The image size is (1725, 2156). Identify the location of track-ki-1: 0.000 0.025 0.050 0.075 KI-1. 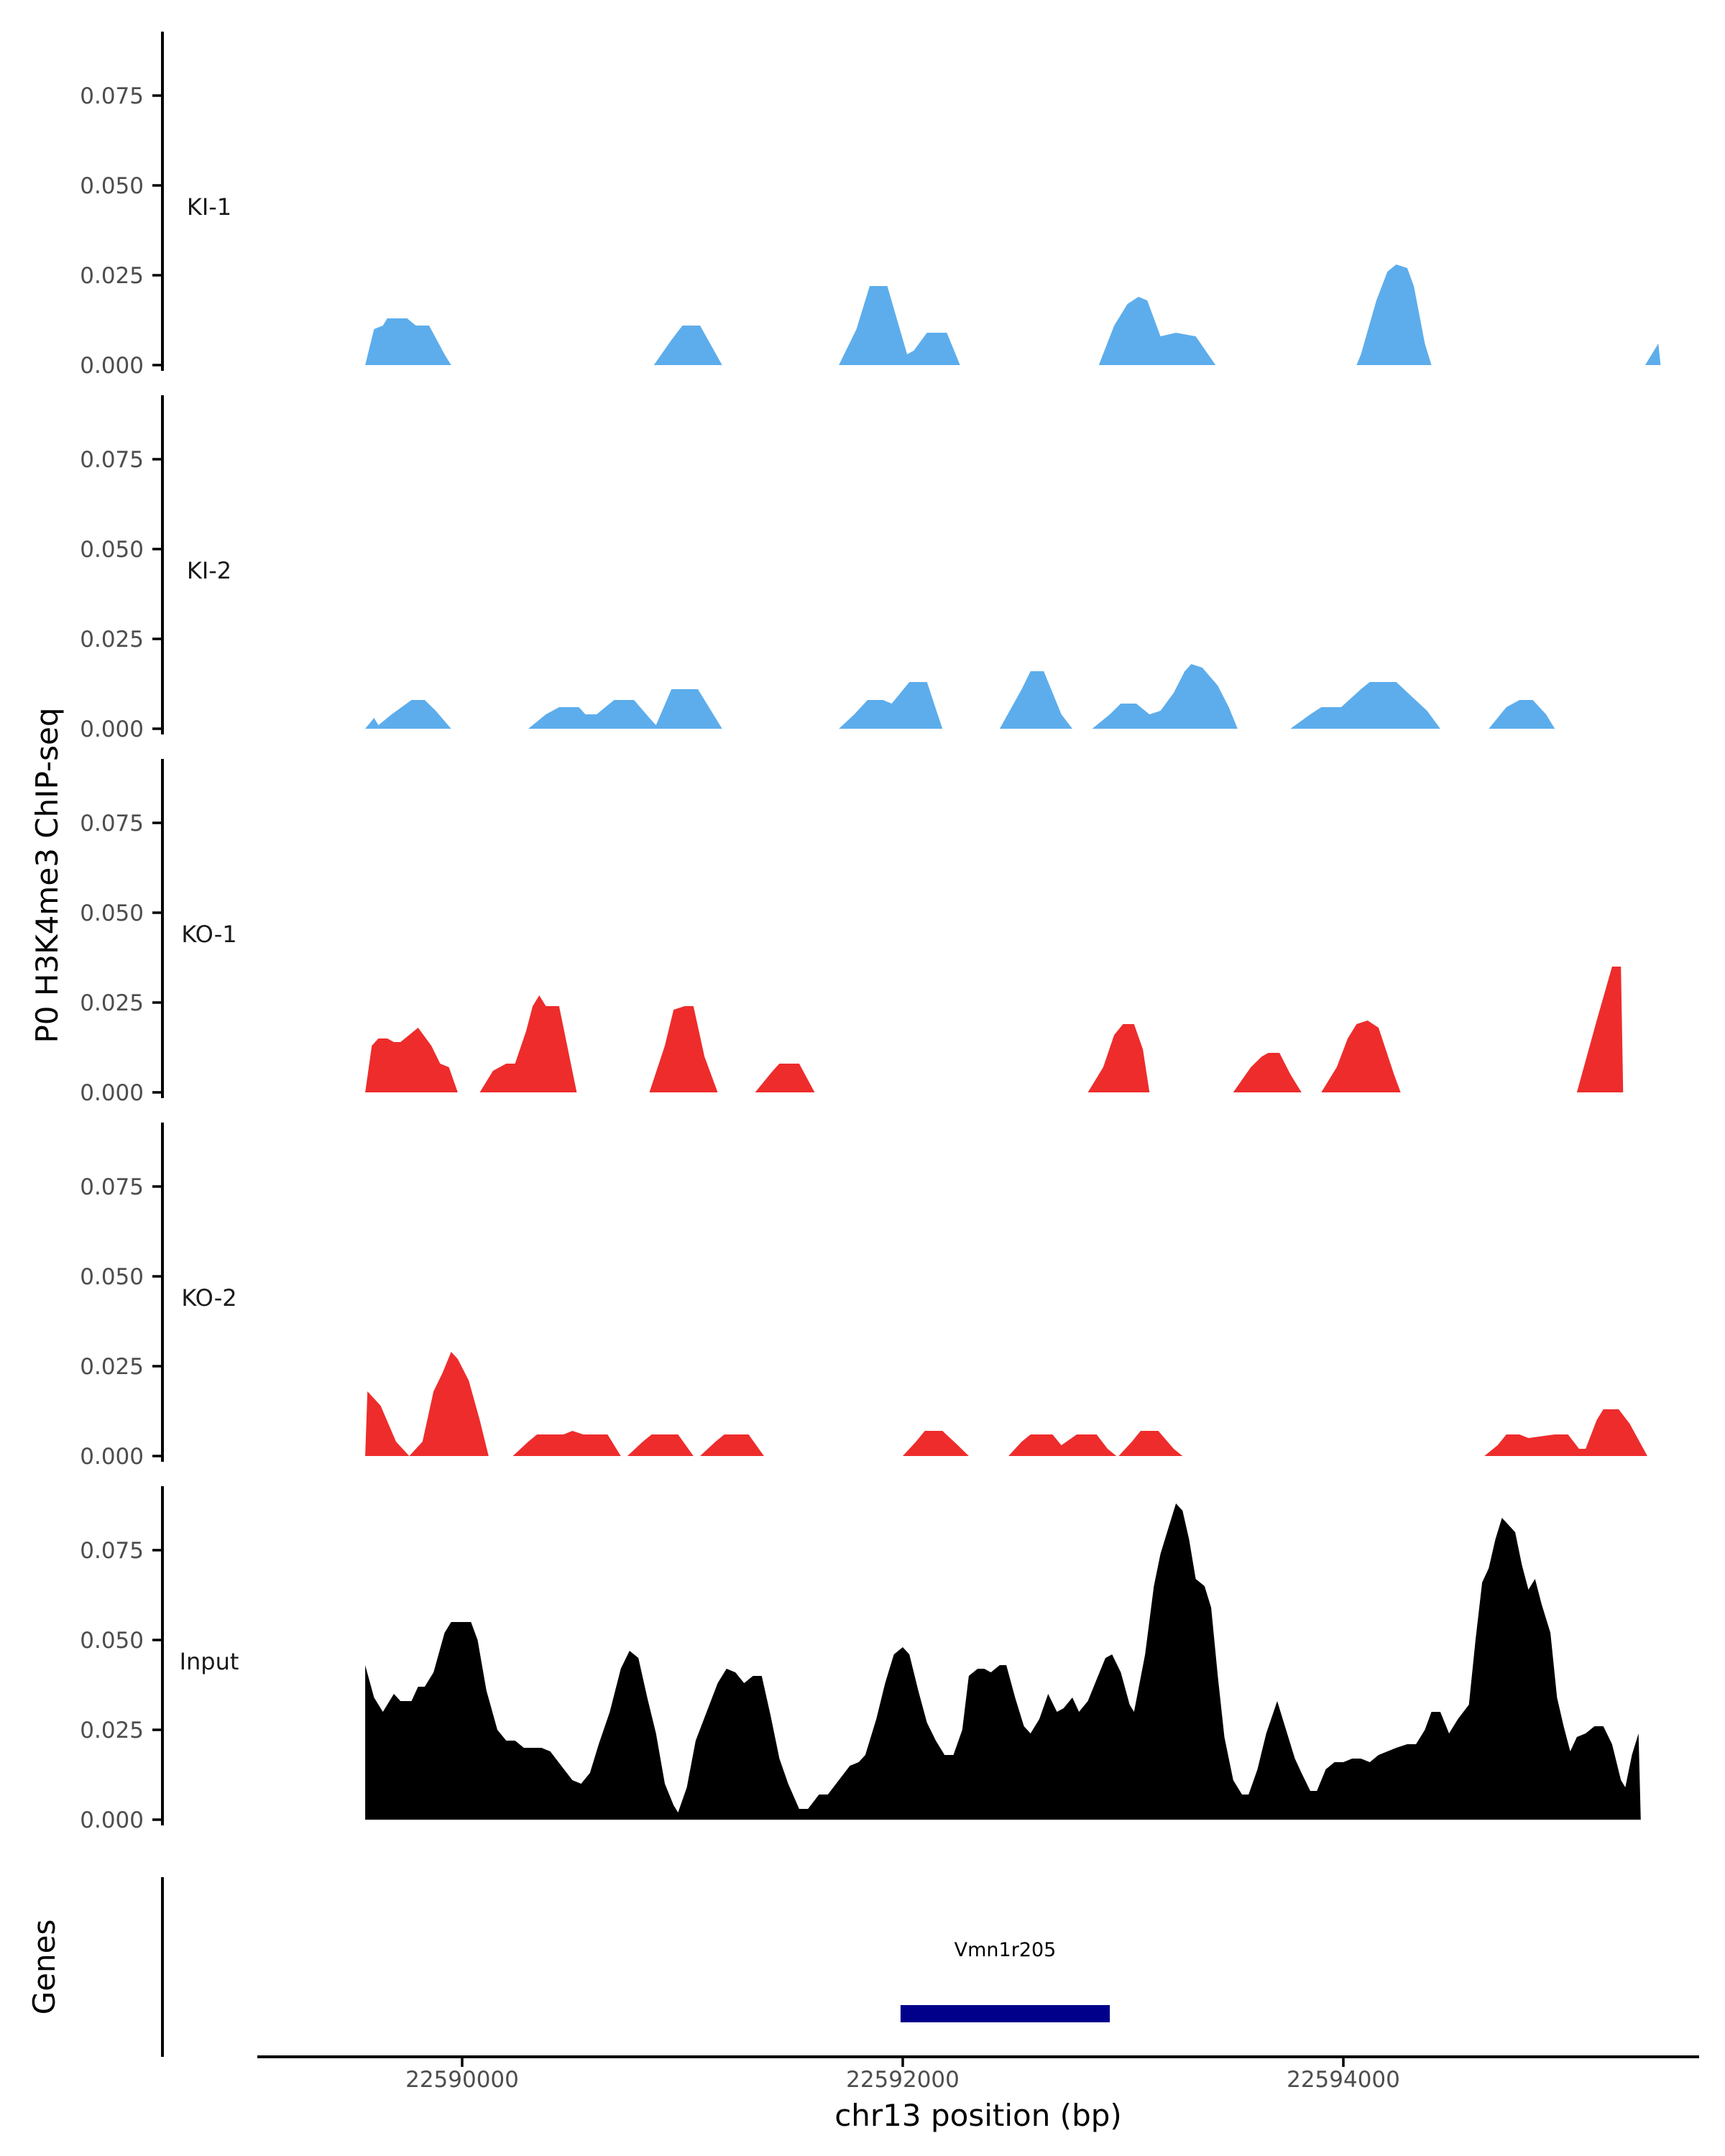
(870, 205).